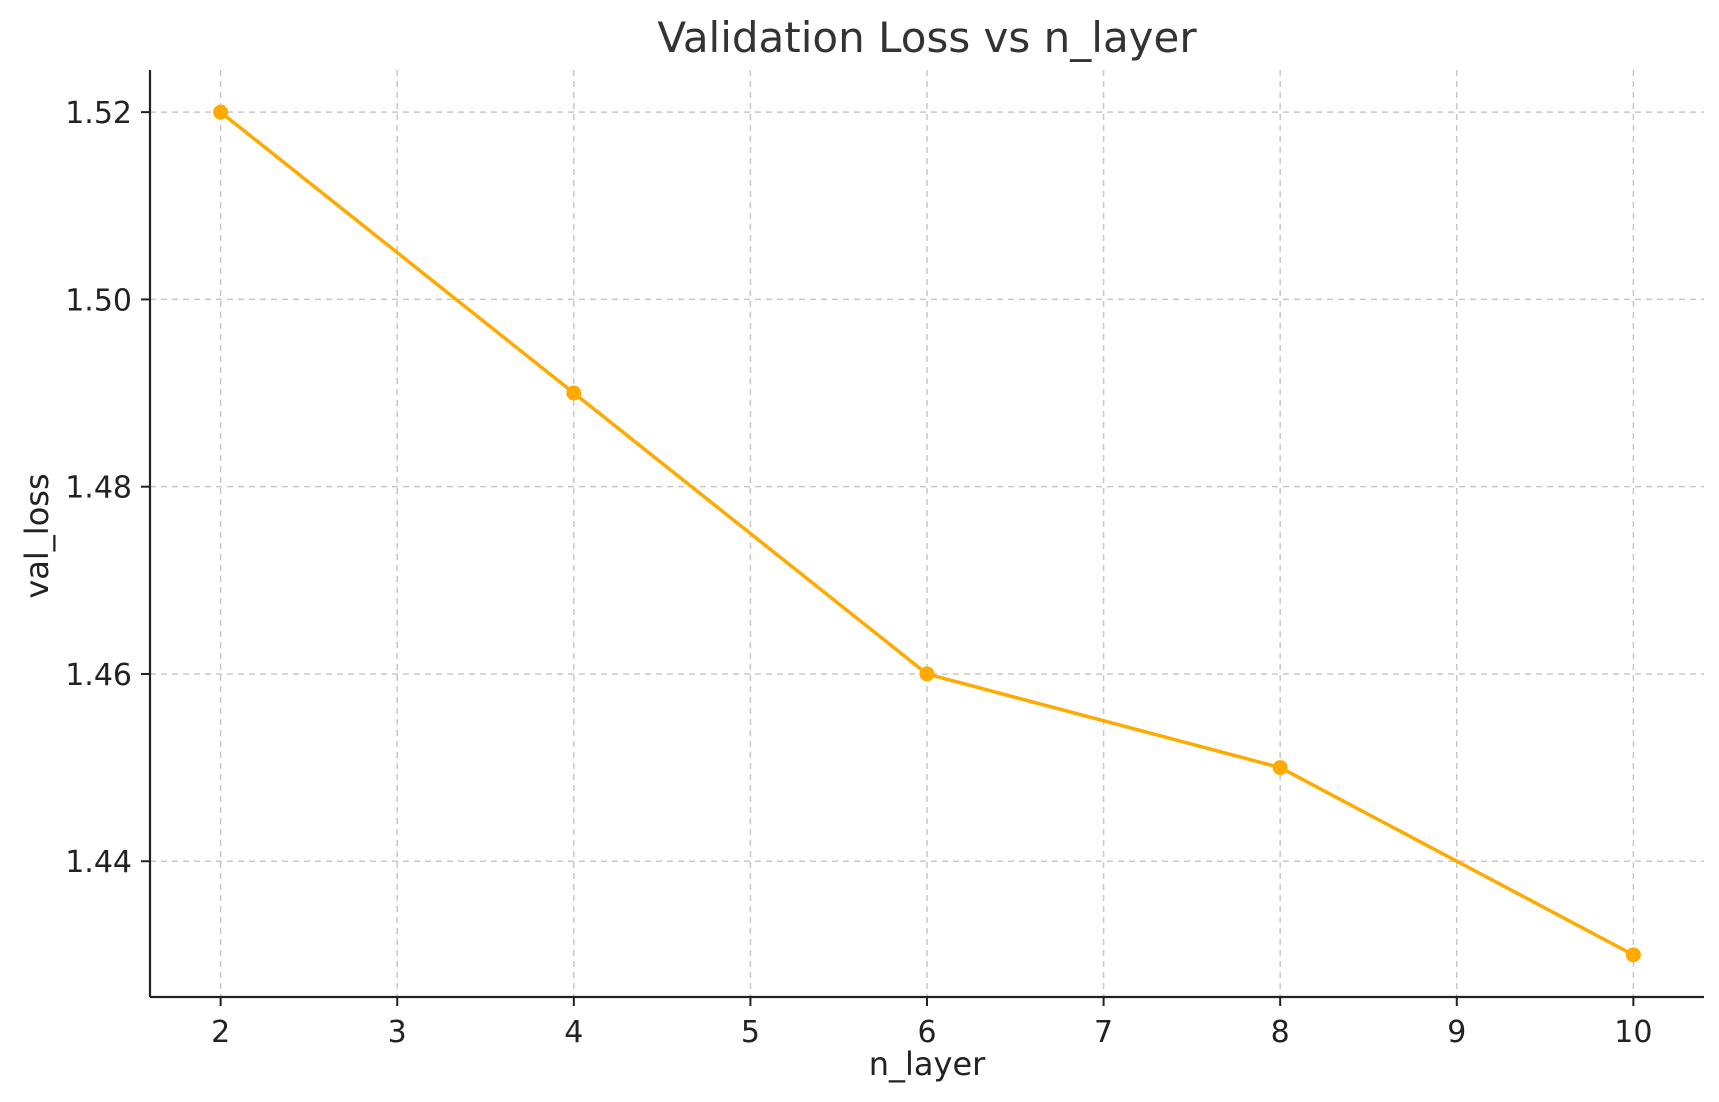 The image size is (1719, 1102). What do you see at coordinates (1633, 1032) in the screenshot?
I see `x-tick-label: 10` at bounding box center [1633, 1032].